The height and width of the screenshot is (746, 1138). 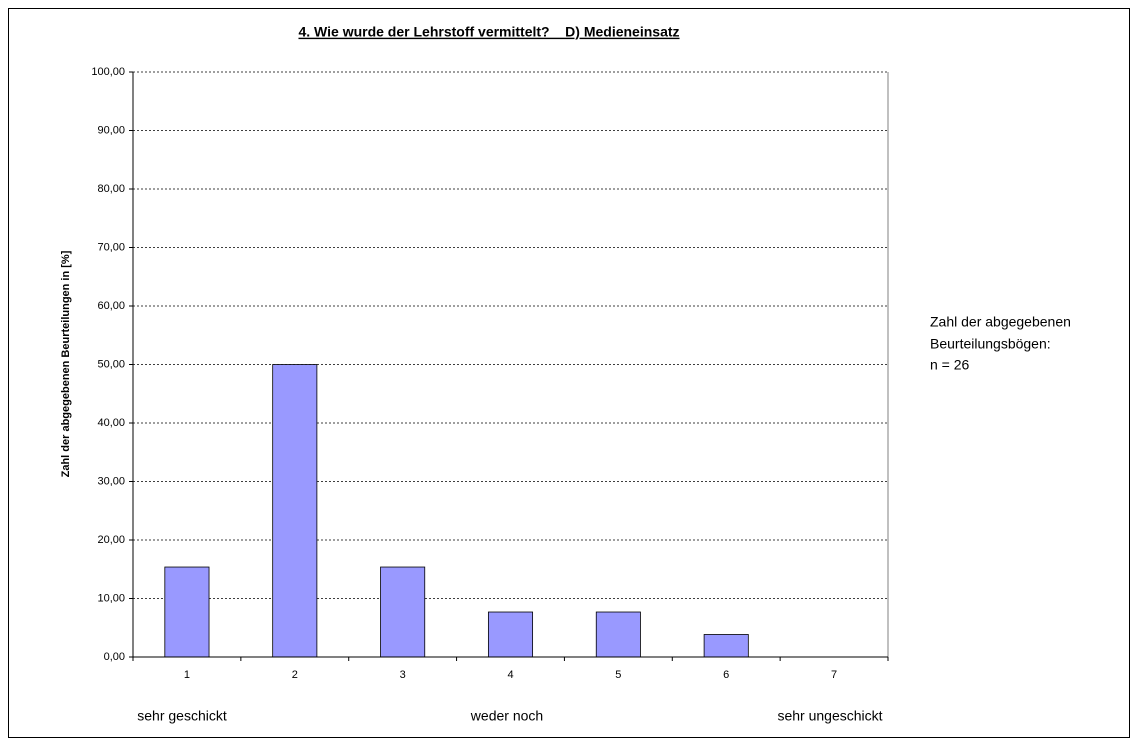 What do you see at coordinates (114, 657) in the screenshot?
I see `y-tick-label: 0,00` at bounding box center [114, 657].